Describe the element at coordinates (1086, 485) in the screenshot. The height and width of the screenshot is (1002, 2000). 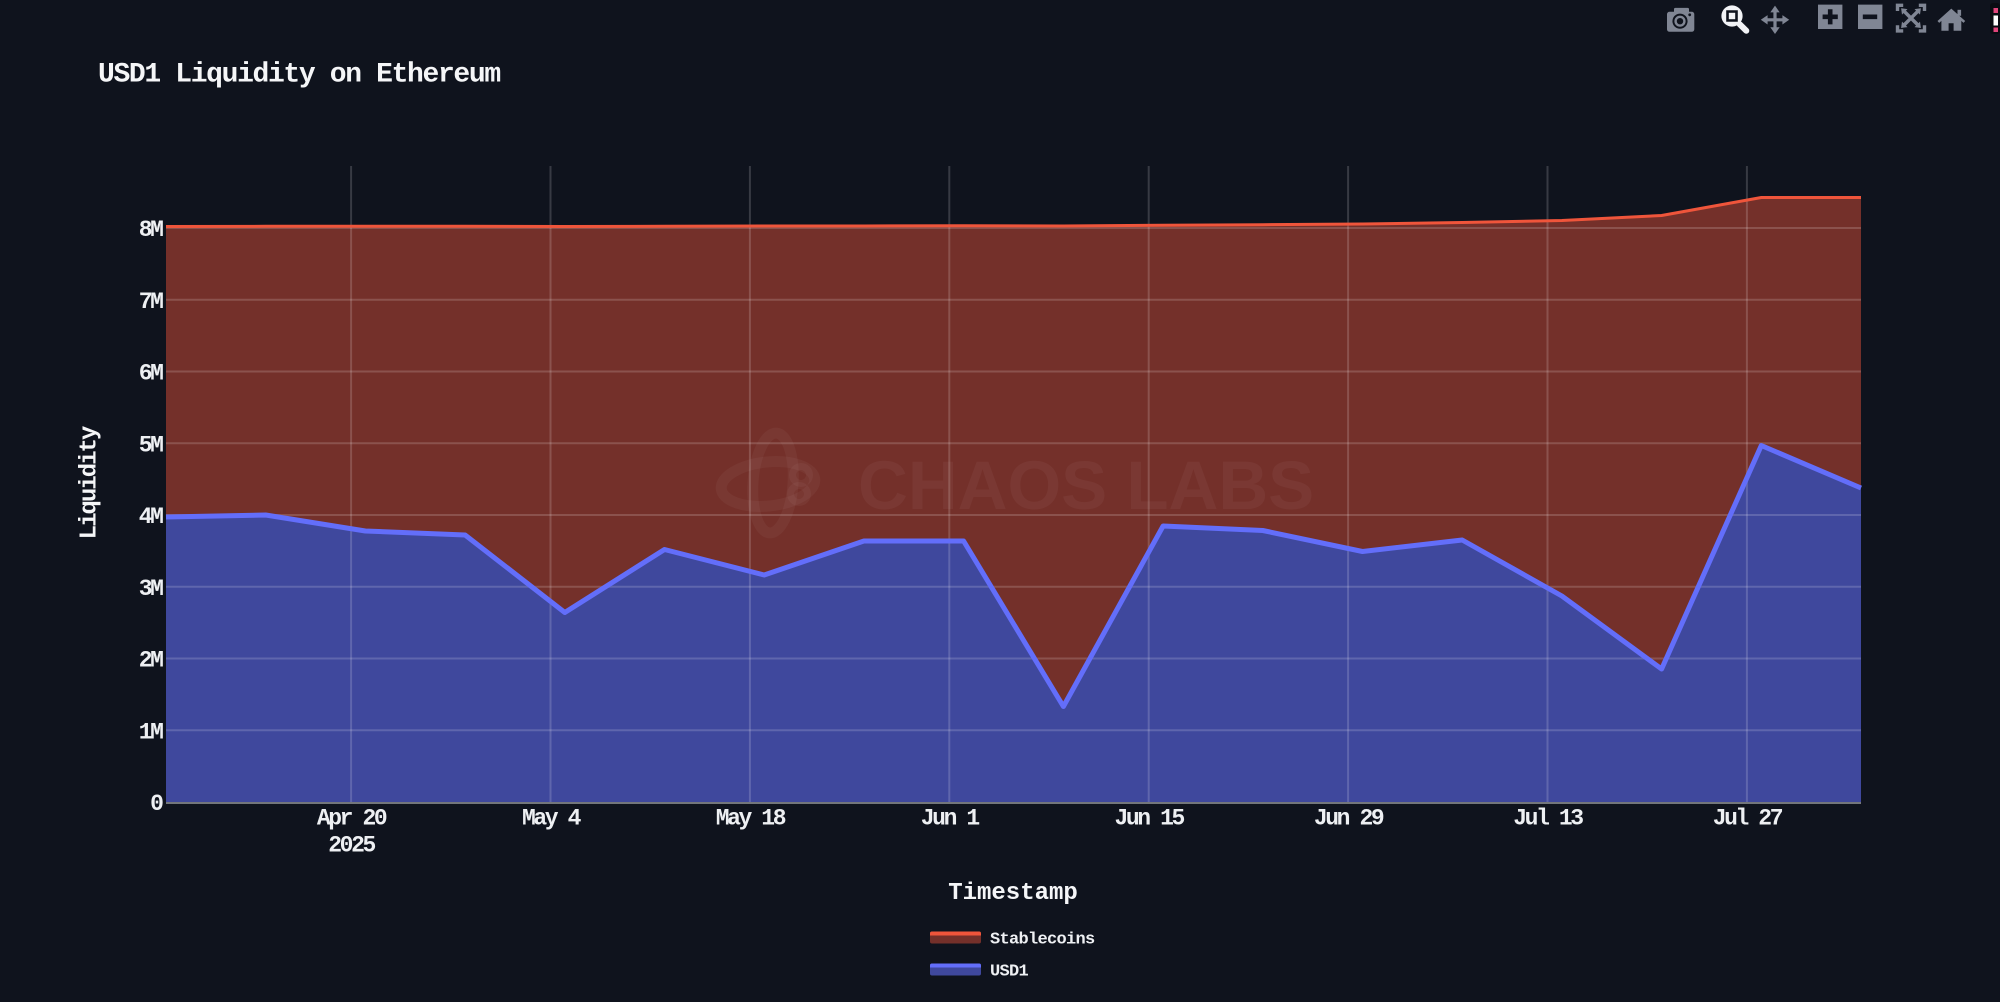
I see `svg-text: CHAOS LABS` at that location.